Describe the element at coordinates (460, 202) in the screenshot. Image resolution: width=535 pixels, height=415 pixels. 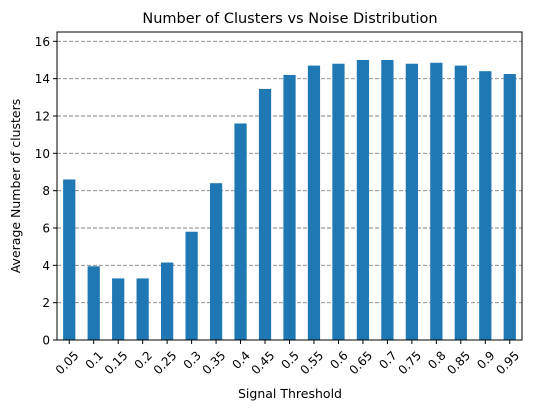
I see `bar-0.85` at that location.